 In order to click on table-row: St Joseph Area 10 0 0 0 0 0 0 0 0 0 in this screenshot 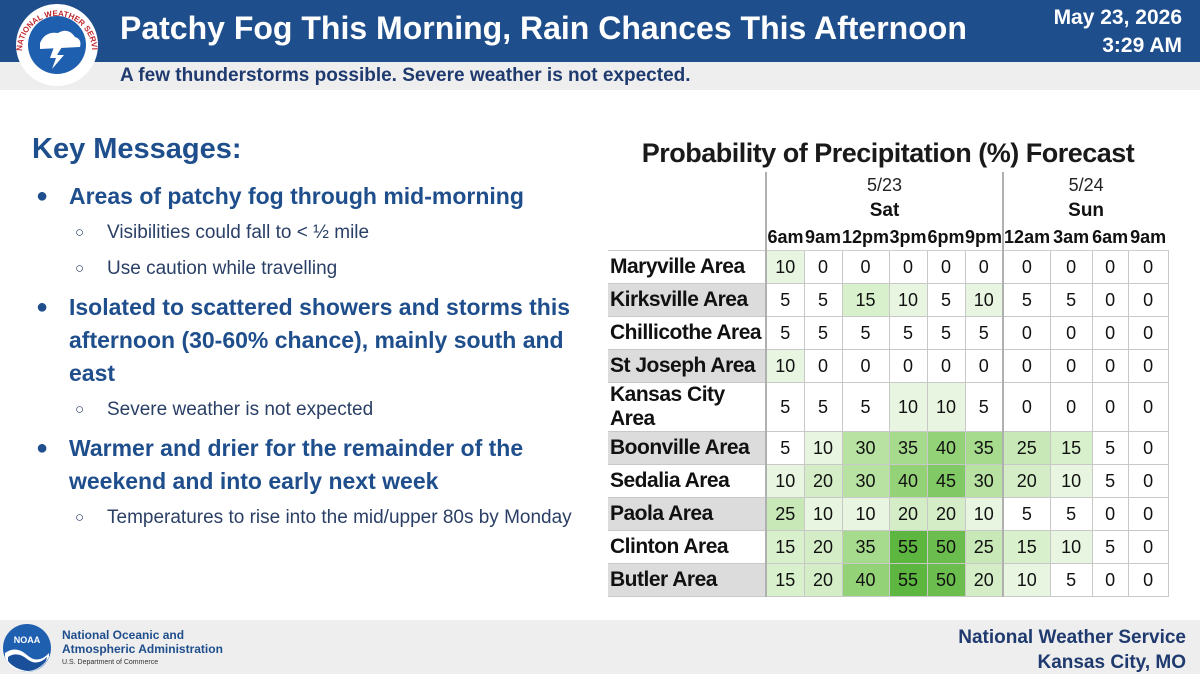, I will do `click(888, 366)`.